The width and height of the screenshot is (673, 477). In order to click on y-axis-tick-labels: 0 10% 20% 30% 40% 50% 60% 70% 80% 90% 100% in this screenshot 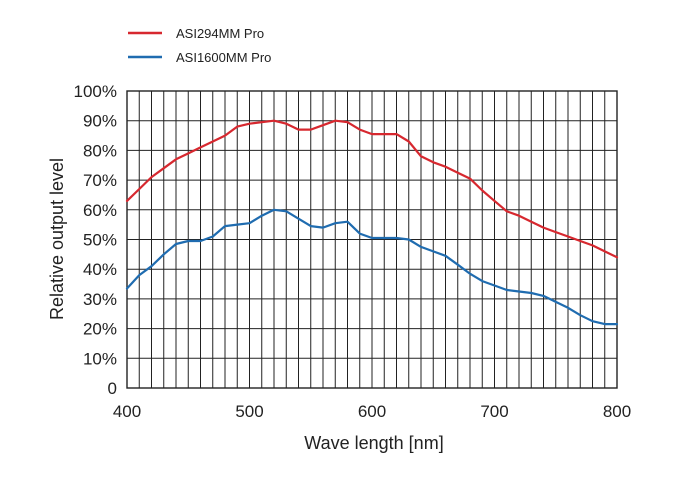, I will do `click(95, 240)`.